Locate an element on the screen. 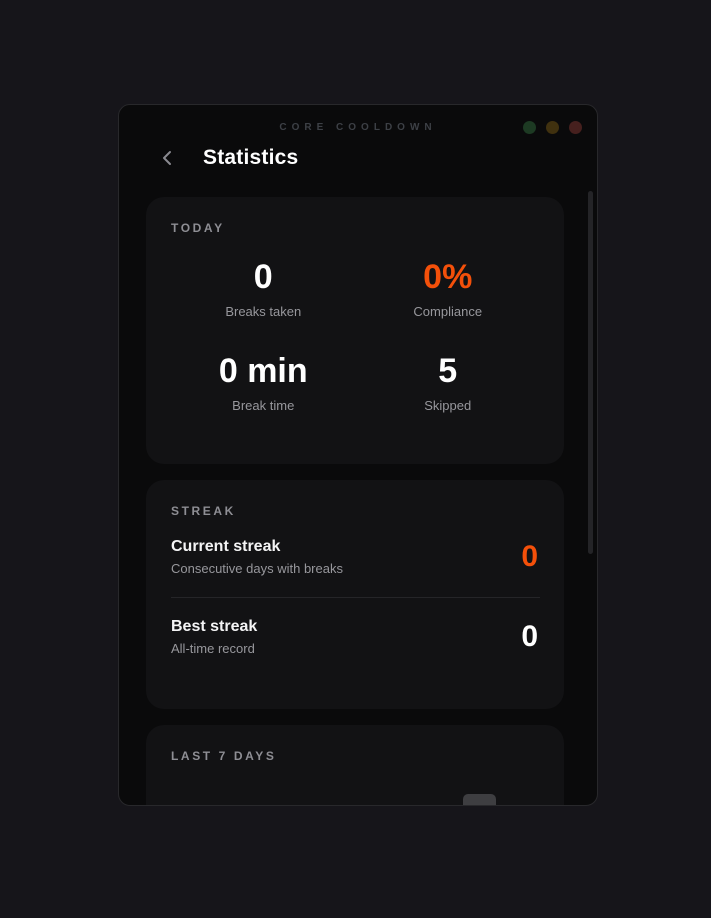 The width and height of the screenshot is (711, 918). current-streak-value: 0 is located at coordinates (529, 556).